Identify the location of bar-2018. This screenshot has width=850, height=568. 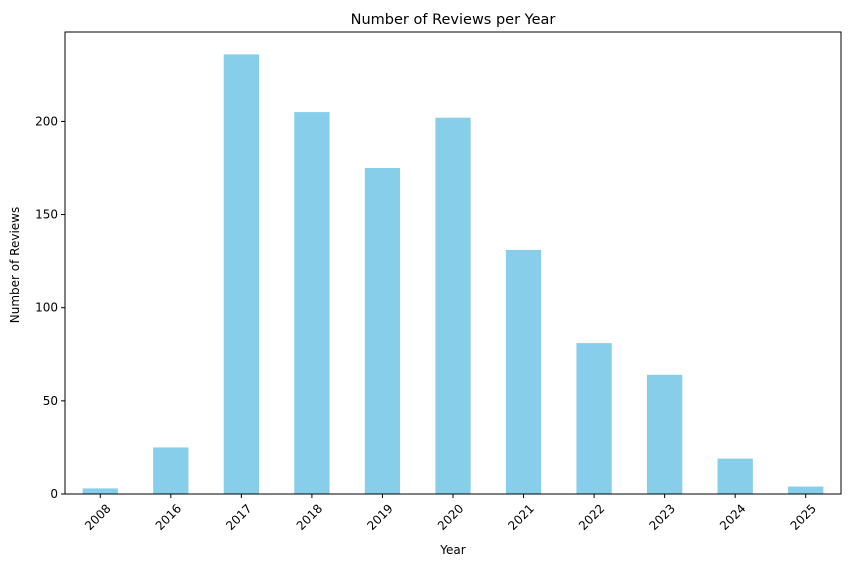
(312, 303).